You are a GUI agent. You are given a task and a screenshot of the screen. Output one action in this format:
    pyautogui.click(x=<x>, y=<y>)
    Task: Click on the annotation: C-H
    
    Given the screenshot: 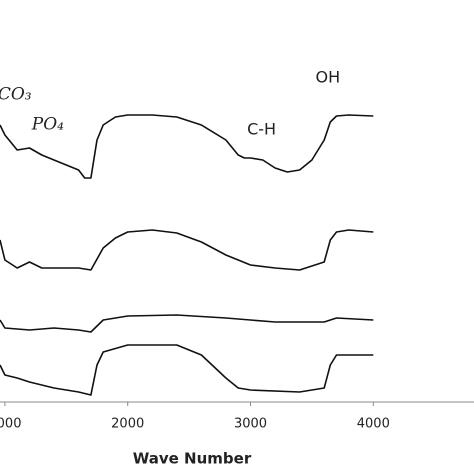 What is the action you would take?
    pyautogui.click(x=261, y=129)
    